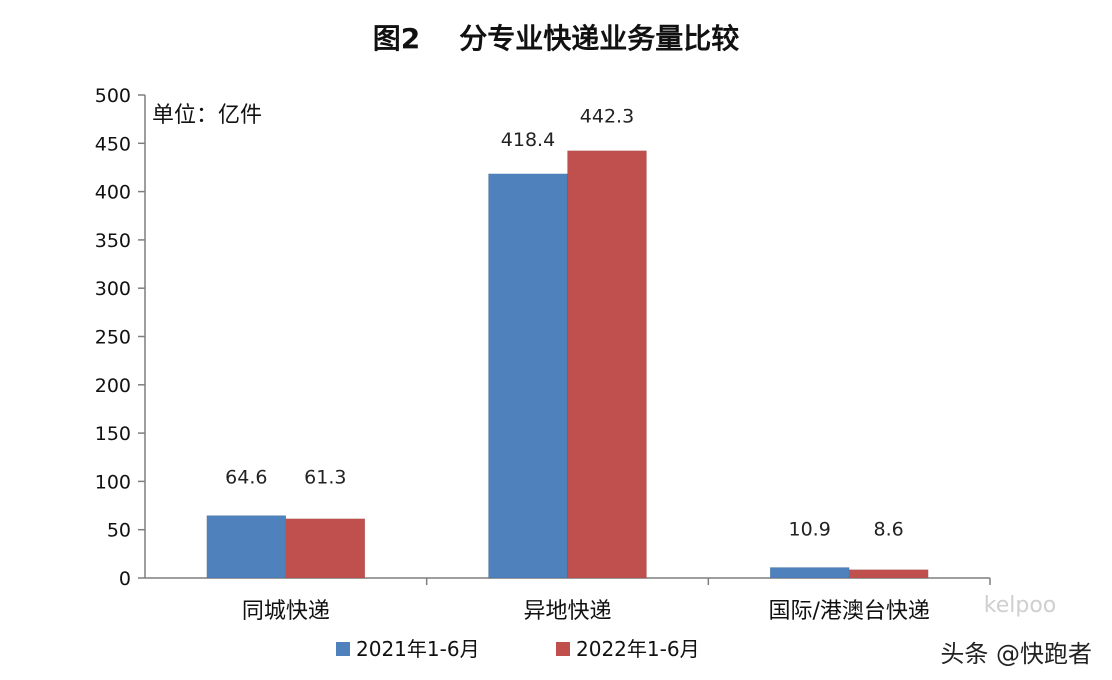 This screenshot has width=1112, height=680. Describe the element at coordinates (325, 478) in the screenshot. I see `value-label: 61.3` at that location.